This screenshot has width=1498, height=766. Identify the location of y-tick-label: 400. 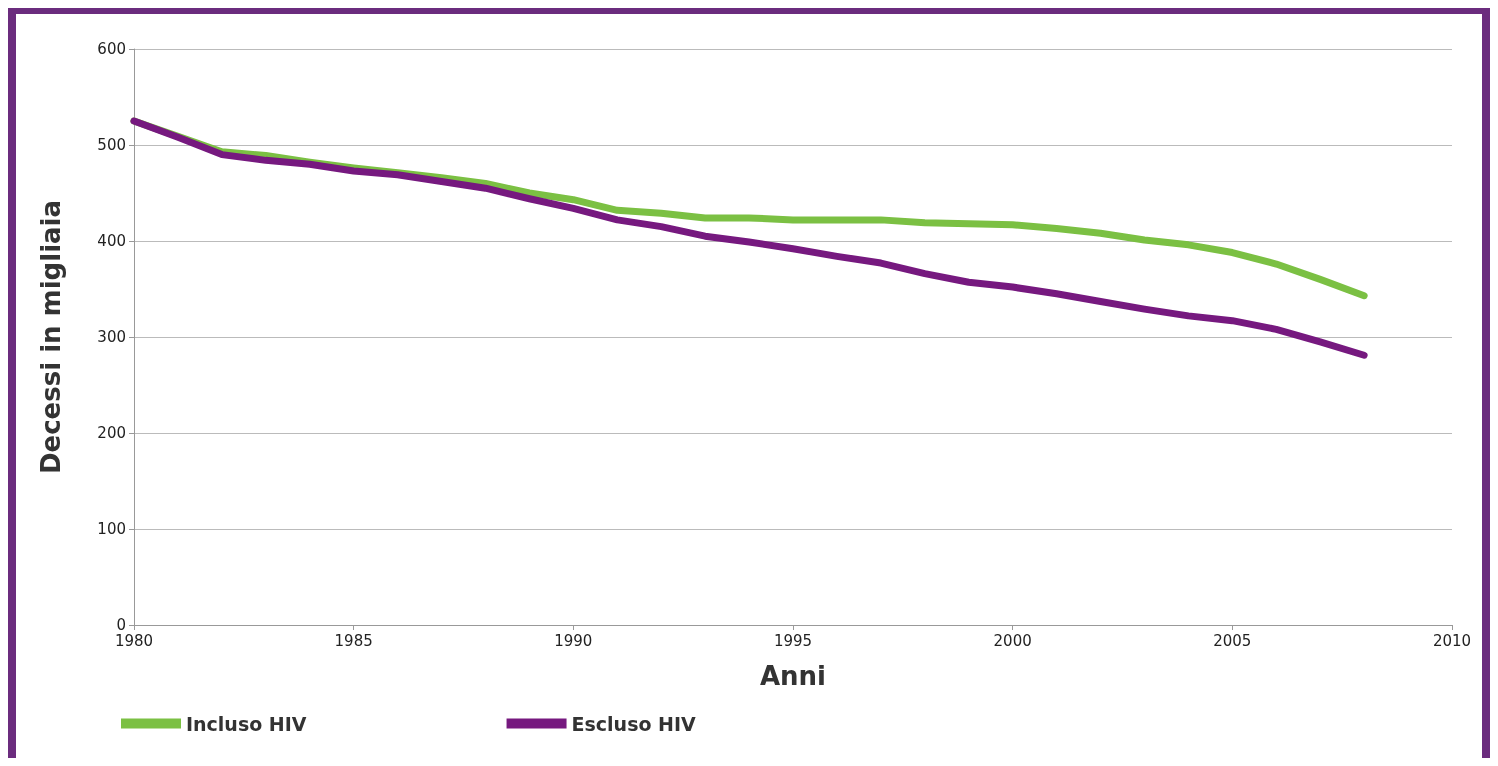
(111, 241).